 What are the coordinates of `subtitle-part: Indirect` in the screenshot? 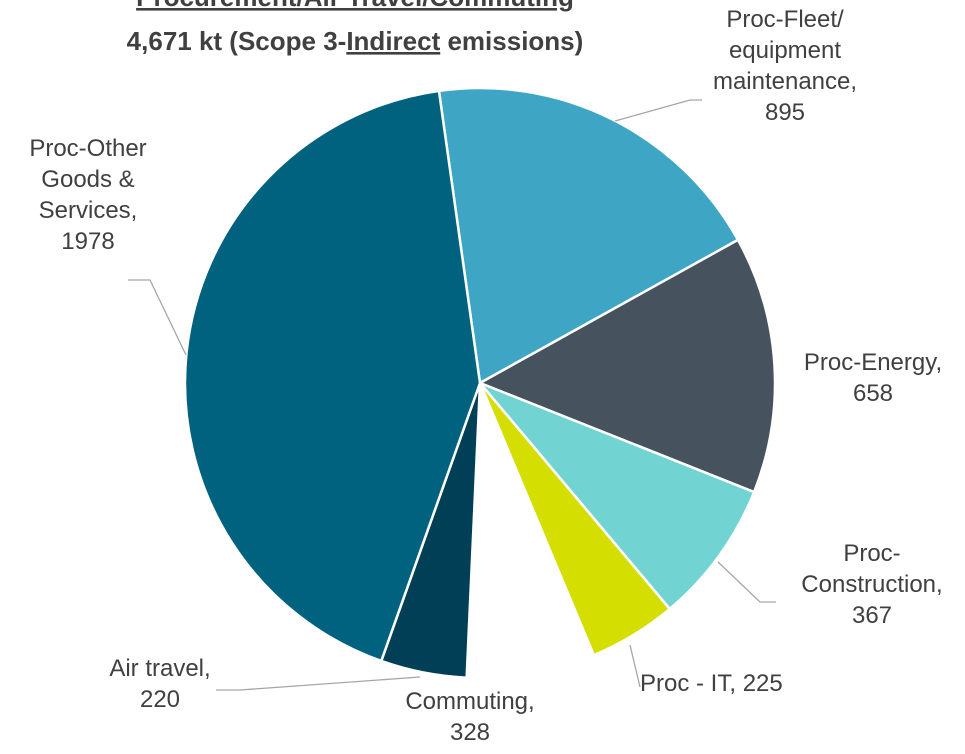 It's located at (393, 41).